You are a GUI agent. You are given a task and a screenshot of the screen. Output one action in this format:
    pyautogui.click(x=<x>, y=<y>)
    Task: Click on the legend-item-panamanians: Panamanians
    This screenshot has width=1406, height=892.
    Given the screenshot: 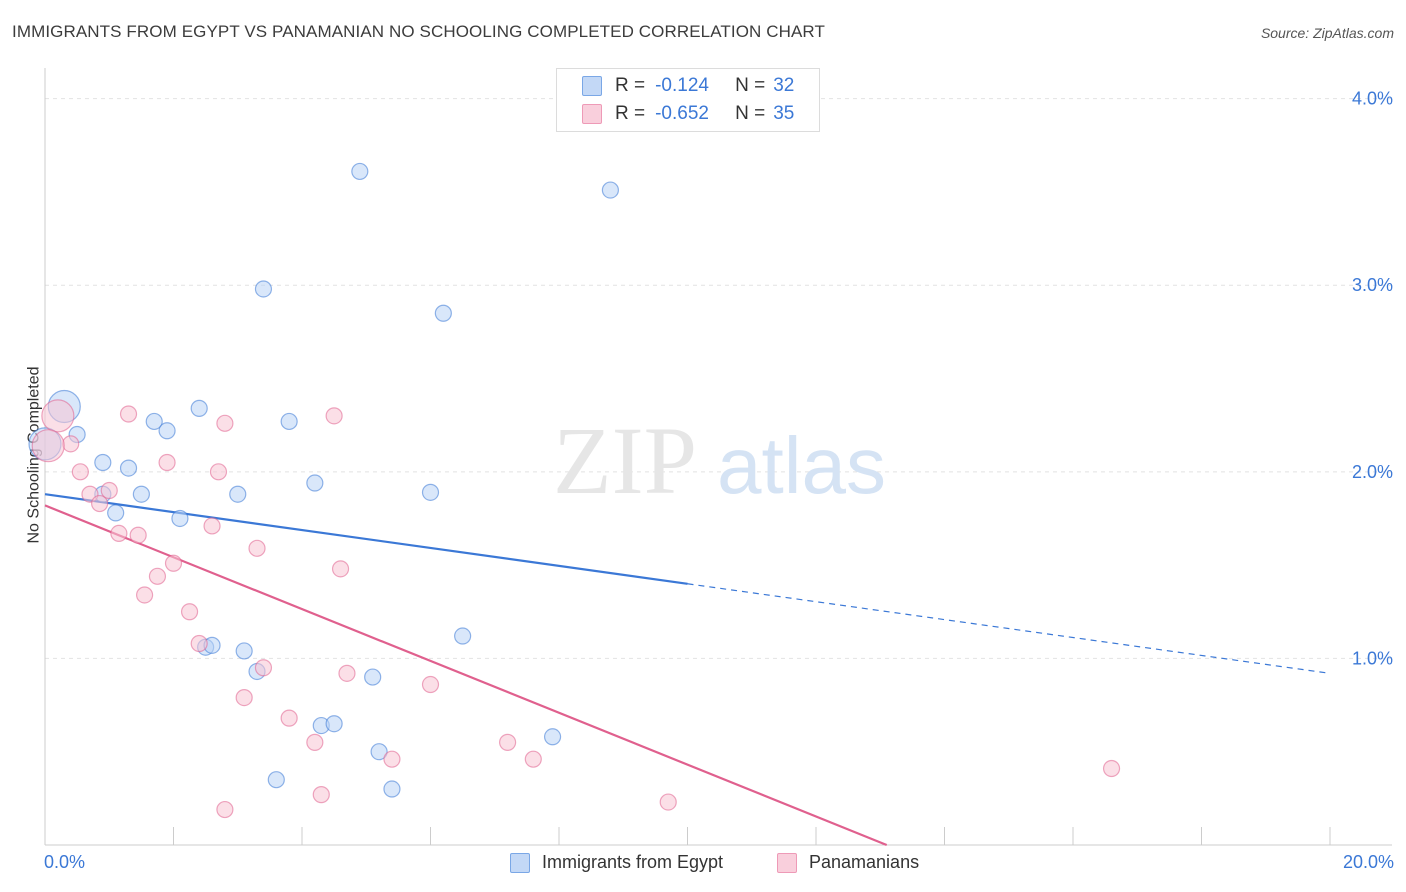 What is the action you would take?
    pyautogui.click(x=848, y=862)
    